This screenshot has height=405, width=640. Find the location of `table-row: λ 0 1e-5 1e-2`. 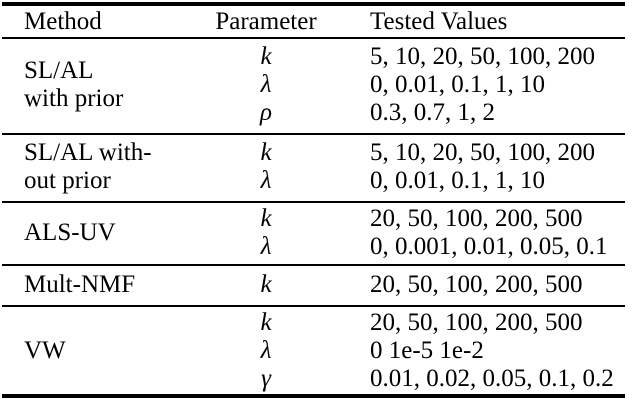

table-row: λ 0 1e-5 1e-2 is located at coordinates (417, 351).